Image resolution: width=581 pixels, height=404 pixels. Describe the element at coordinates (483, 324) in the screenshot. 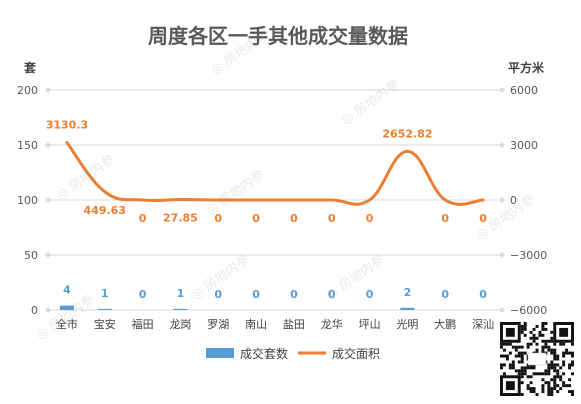

I see `x-tick-label: 深汕` at that location.